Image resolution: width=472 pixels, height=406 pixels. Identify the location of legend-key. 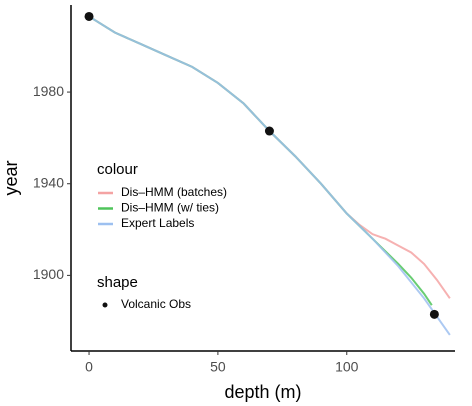
(105, 305).